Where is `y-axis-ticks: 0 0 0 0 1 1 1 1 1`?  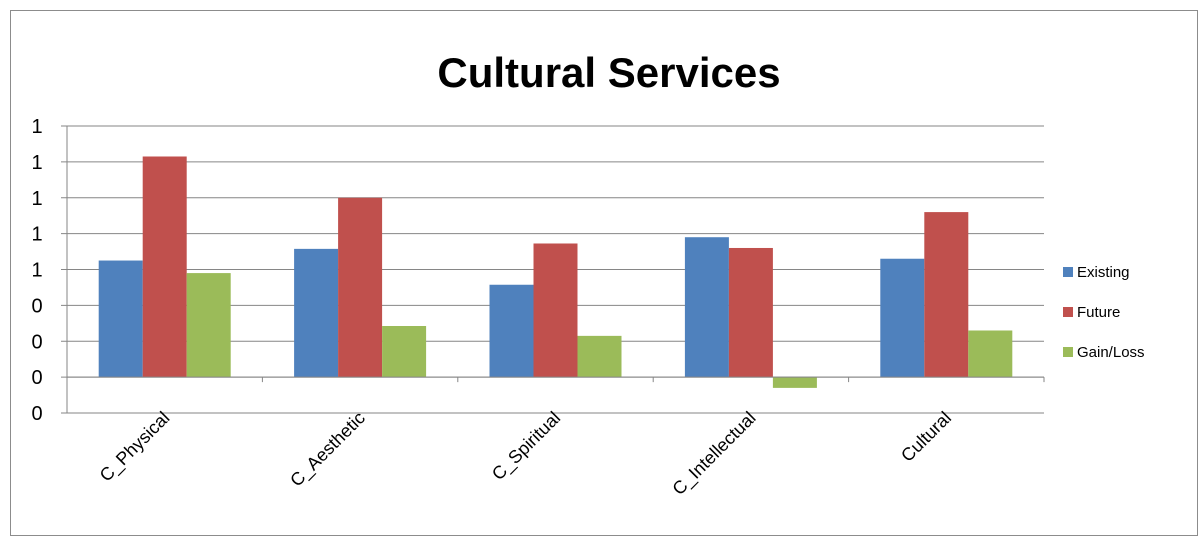 y-axis-ticks: 0 0 0 0 1 1 1 1 1 is located at coordinates (49, 270).